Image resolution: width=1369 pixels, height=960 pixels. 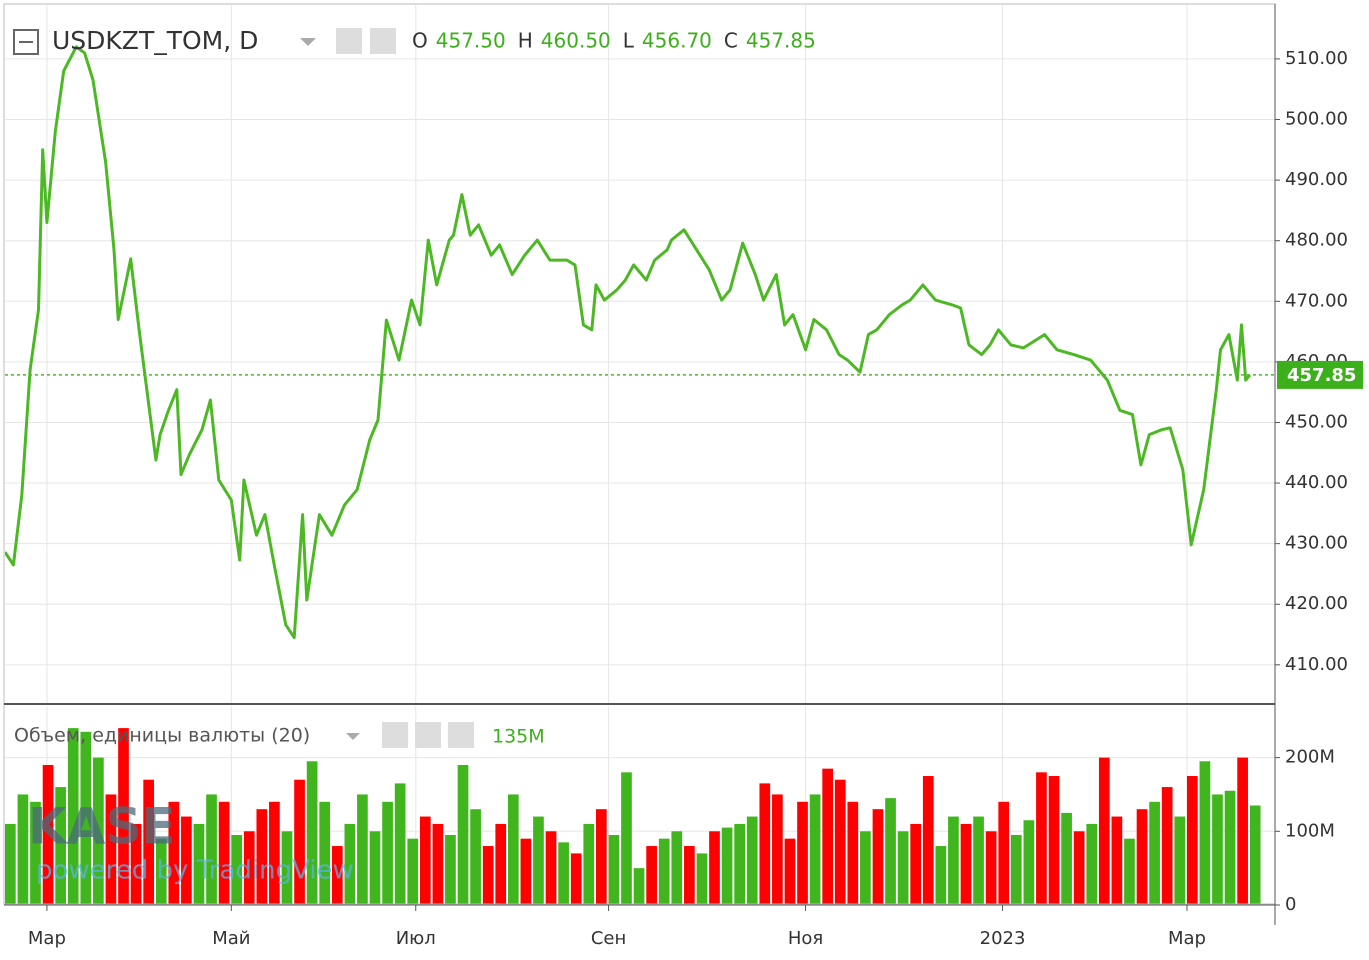 What do you see at coordinates (420, 41) in the screenshot?
I see `ohlc-label: O` at bounding box center [420, 41].